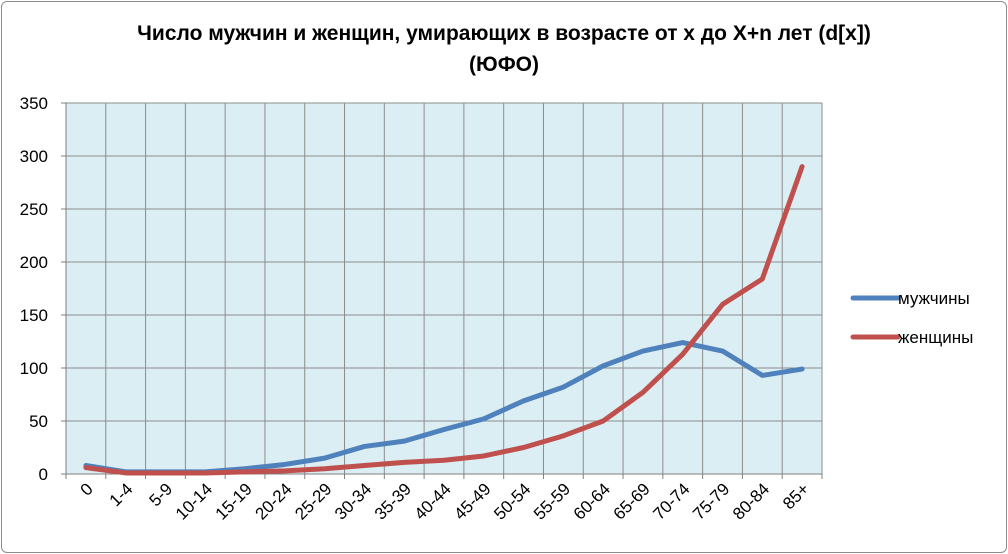 The image size is (1008, 554). Describe the element at coordinates (934, 298) in the screenshot. I see `legend-label: мужчины` at that location.